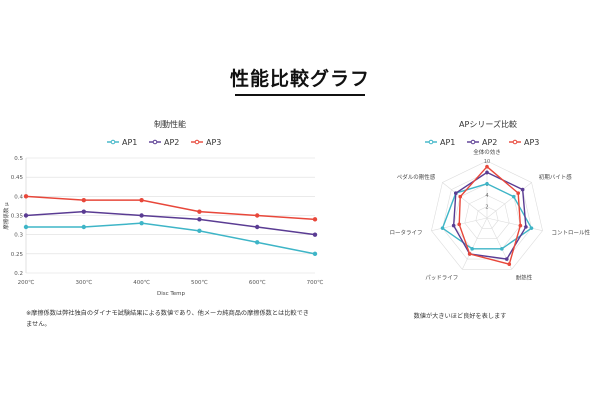 This screenshot has width=600, height=400. Describe the element at coordinates (489, 142) in the screenshot. I see `radar-chart-legend-label-ap2: AP2` at that location.